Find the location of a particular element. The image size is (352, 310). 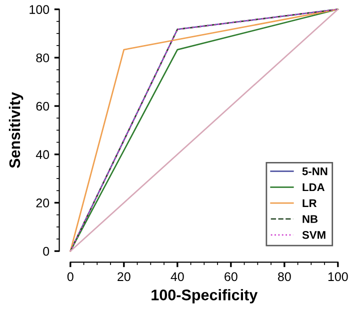

y-tick-label: 80 is located at coordinates (43, 57).